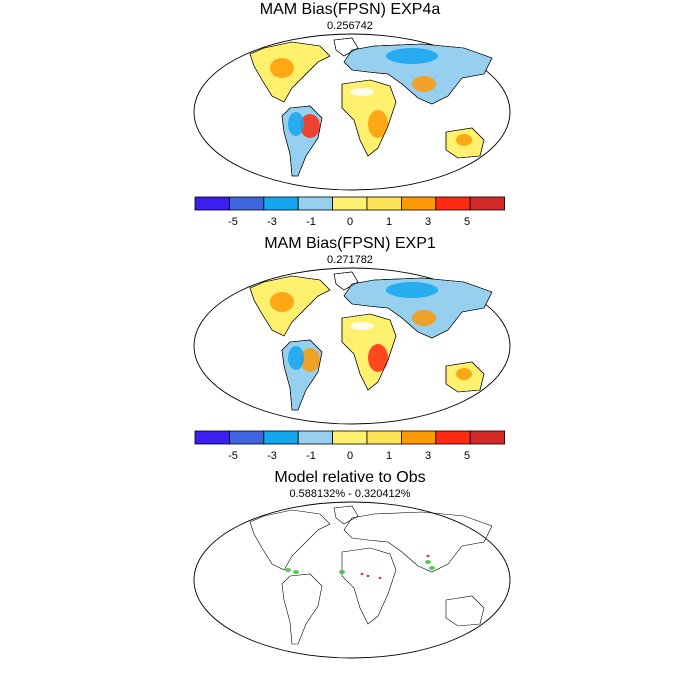 Image resolution: width=700 pixels, height=700 pixels. Describe the element at coordinates (350, 494) in the screenshot. I see `panel3-subtitle: 0.588132% - 0.320412%` at that location.